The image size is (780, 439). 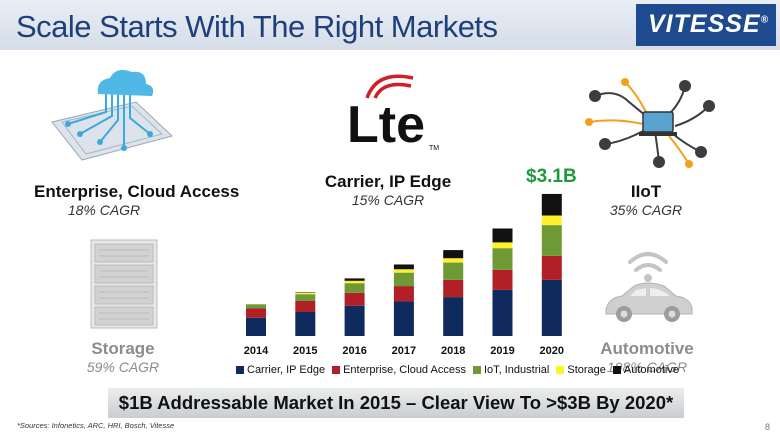 I want to click on x-tick-label: 2019, so click(x=502, y=351).